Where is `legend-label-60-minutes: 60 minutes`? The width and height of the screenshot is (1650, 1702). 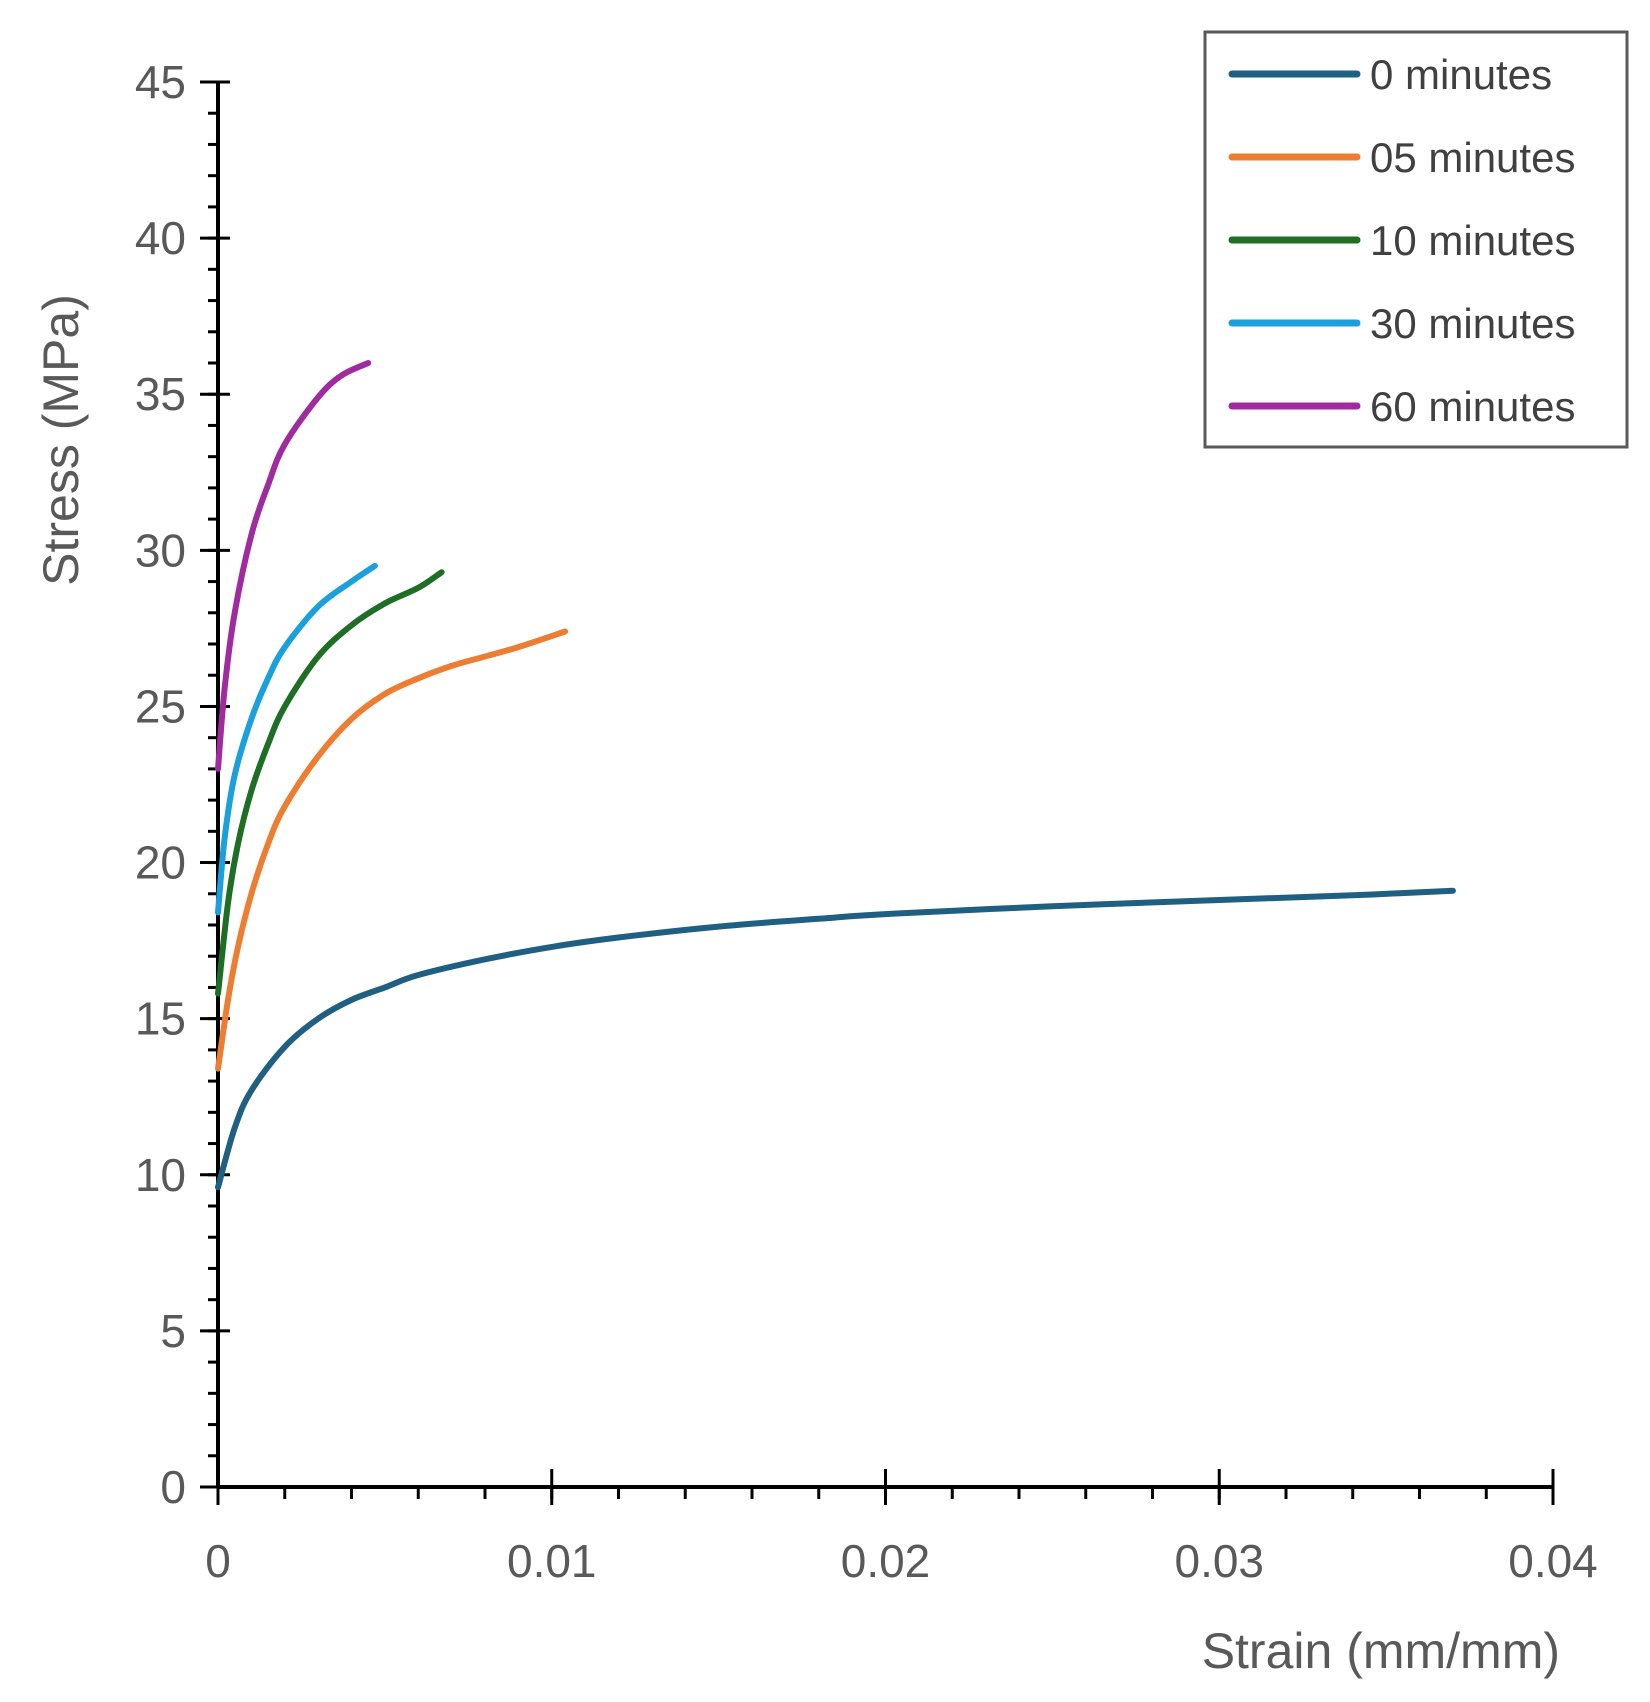
legend-label-60-minutes: 60 minutes is located at coordinates (1472, 406).